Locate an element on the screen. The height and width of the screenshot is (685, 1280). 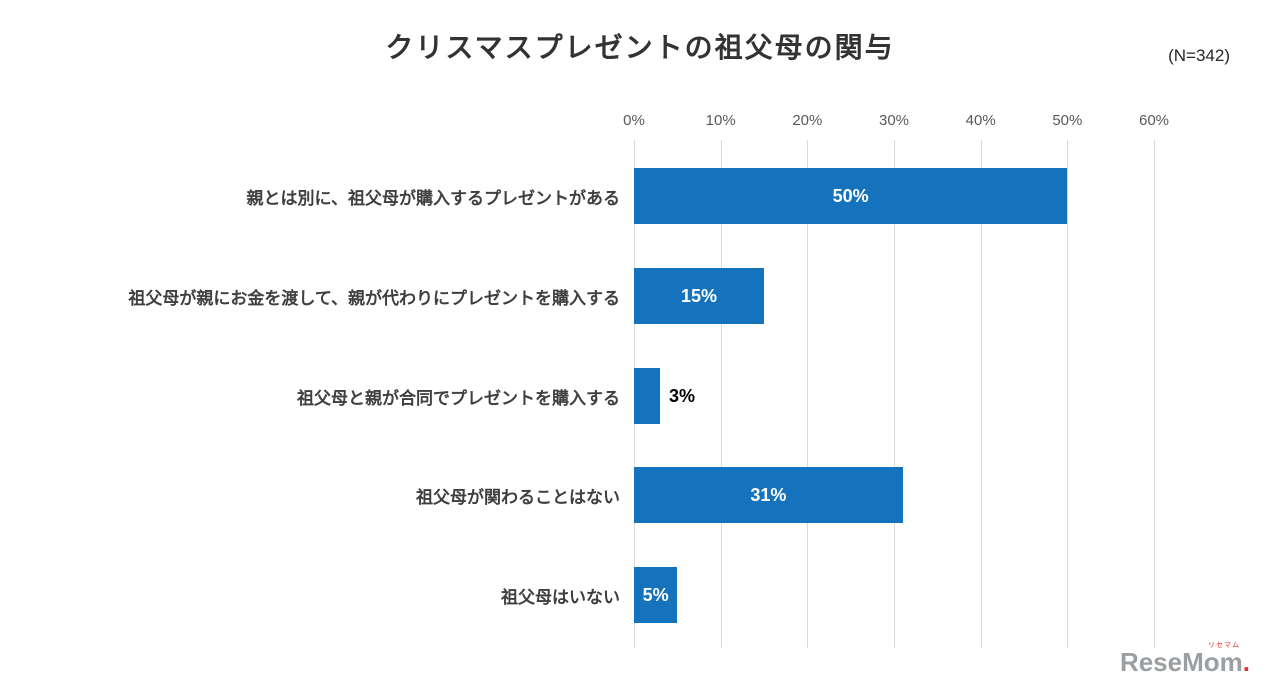
category-label: 祖父母と親が合同でプレゼントを購入する is located at coordinates (458, 398).